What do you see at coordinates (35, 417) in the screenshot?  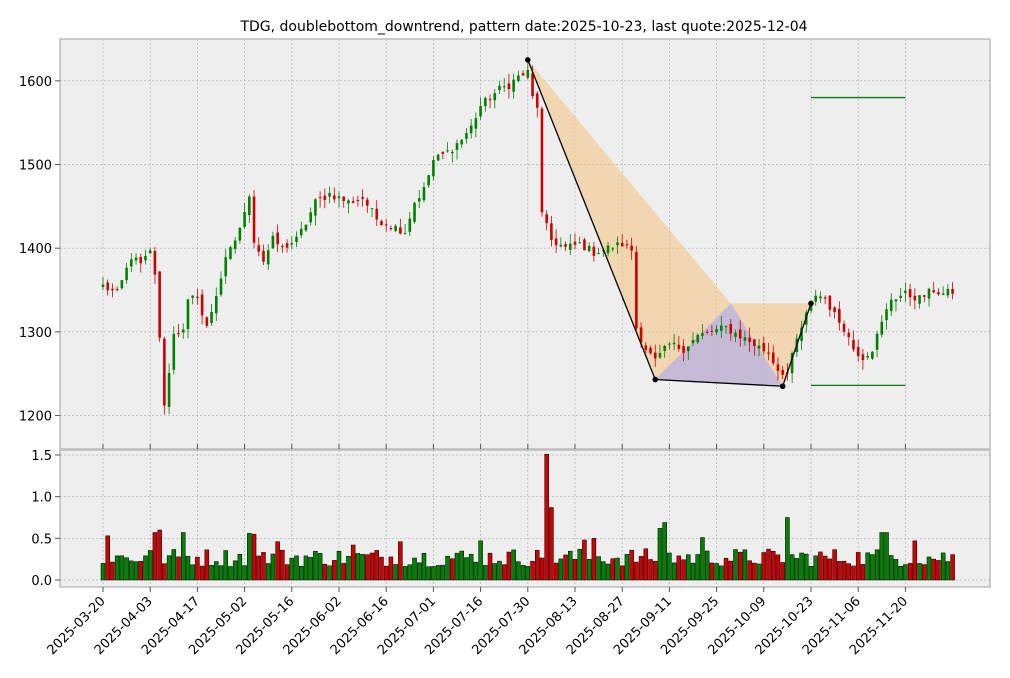 I see `price-y-tick-label: 1200` at bounding box center [35, 417].